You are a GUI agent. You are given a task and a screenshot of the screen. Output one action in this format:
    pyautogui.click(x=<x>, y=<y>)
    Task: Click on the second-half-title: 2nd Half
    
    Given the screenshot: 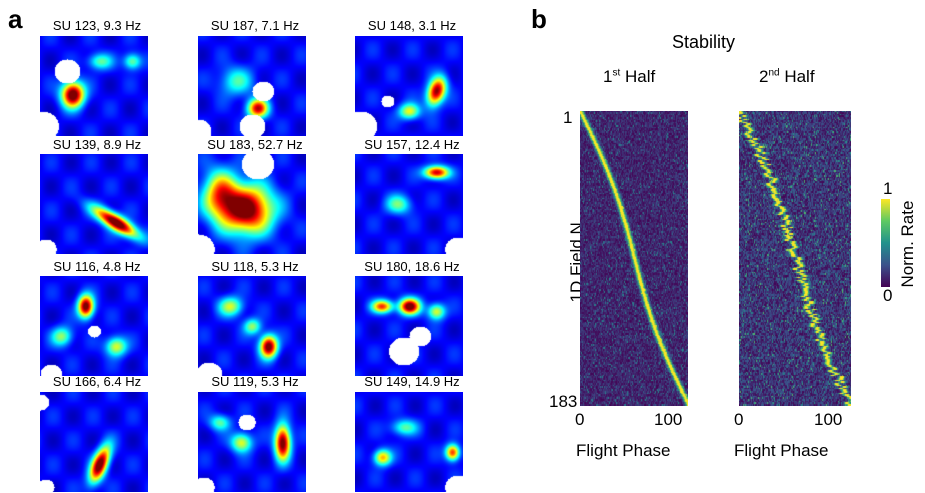 What is the action you would take?
    pyautogui.click(x=787, y=76)
    